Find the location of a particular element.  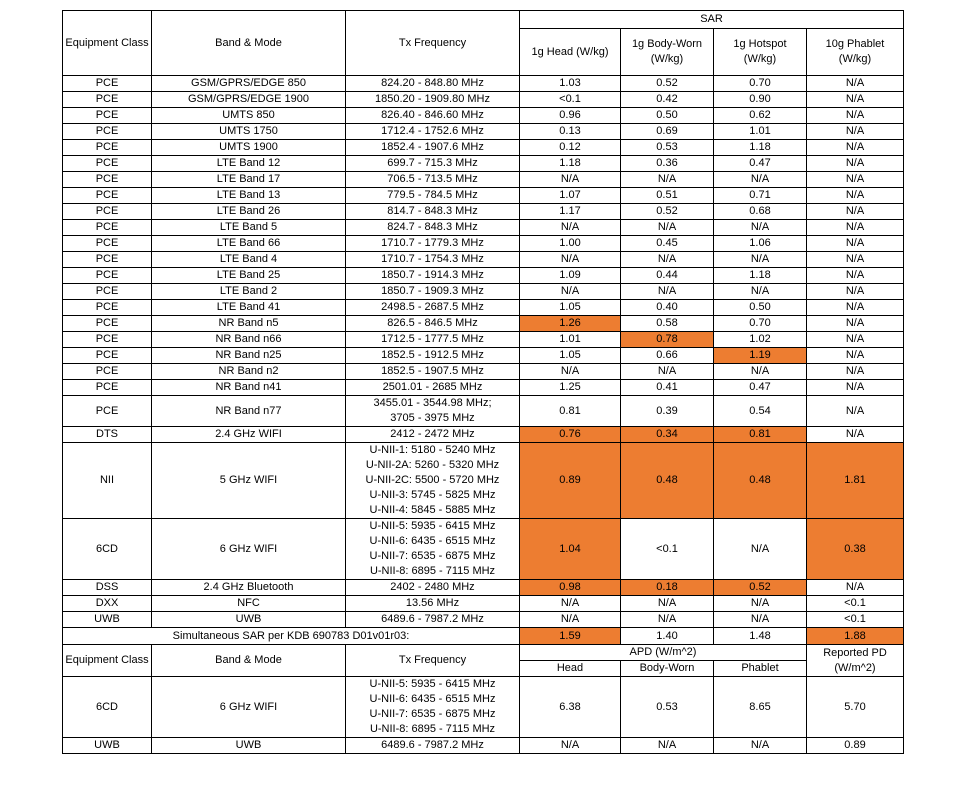

table-row: UWB UWB 6489.6 - 7987.2 MHz N/A N/A N/A <0.1 is located at coordinates (483, 619).